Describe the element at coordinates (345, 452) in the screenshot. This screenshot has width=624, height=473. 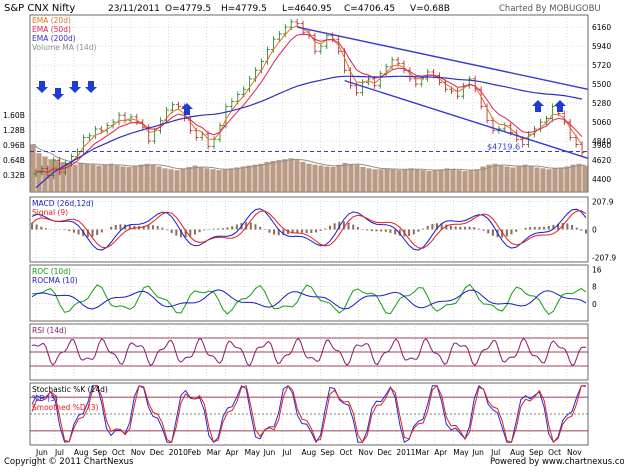
I see `x-tick-label: Oct` at that location.